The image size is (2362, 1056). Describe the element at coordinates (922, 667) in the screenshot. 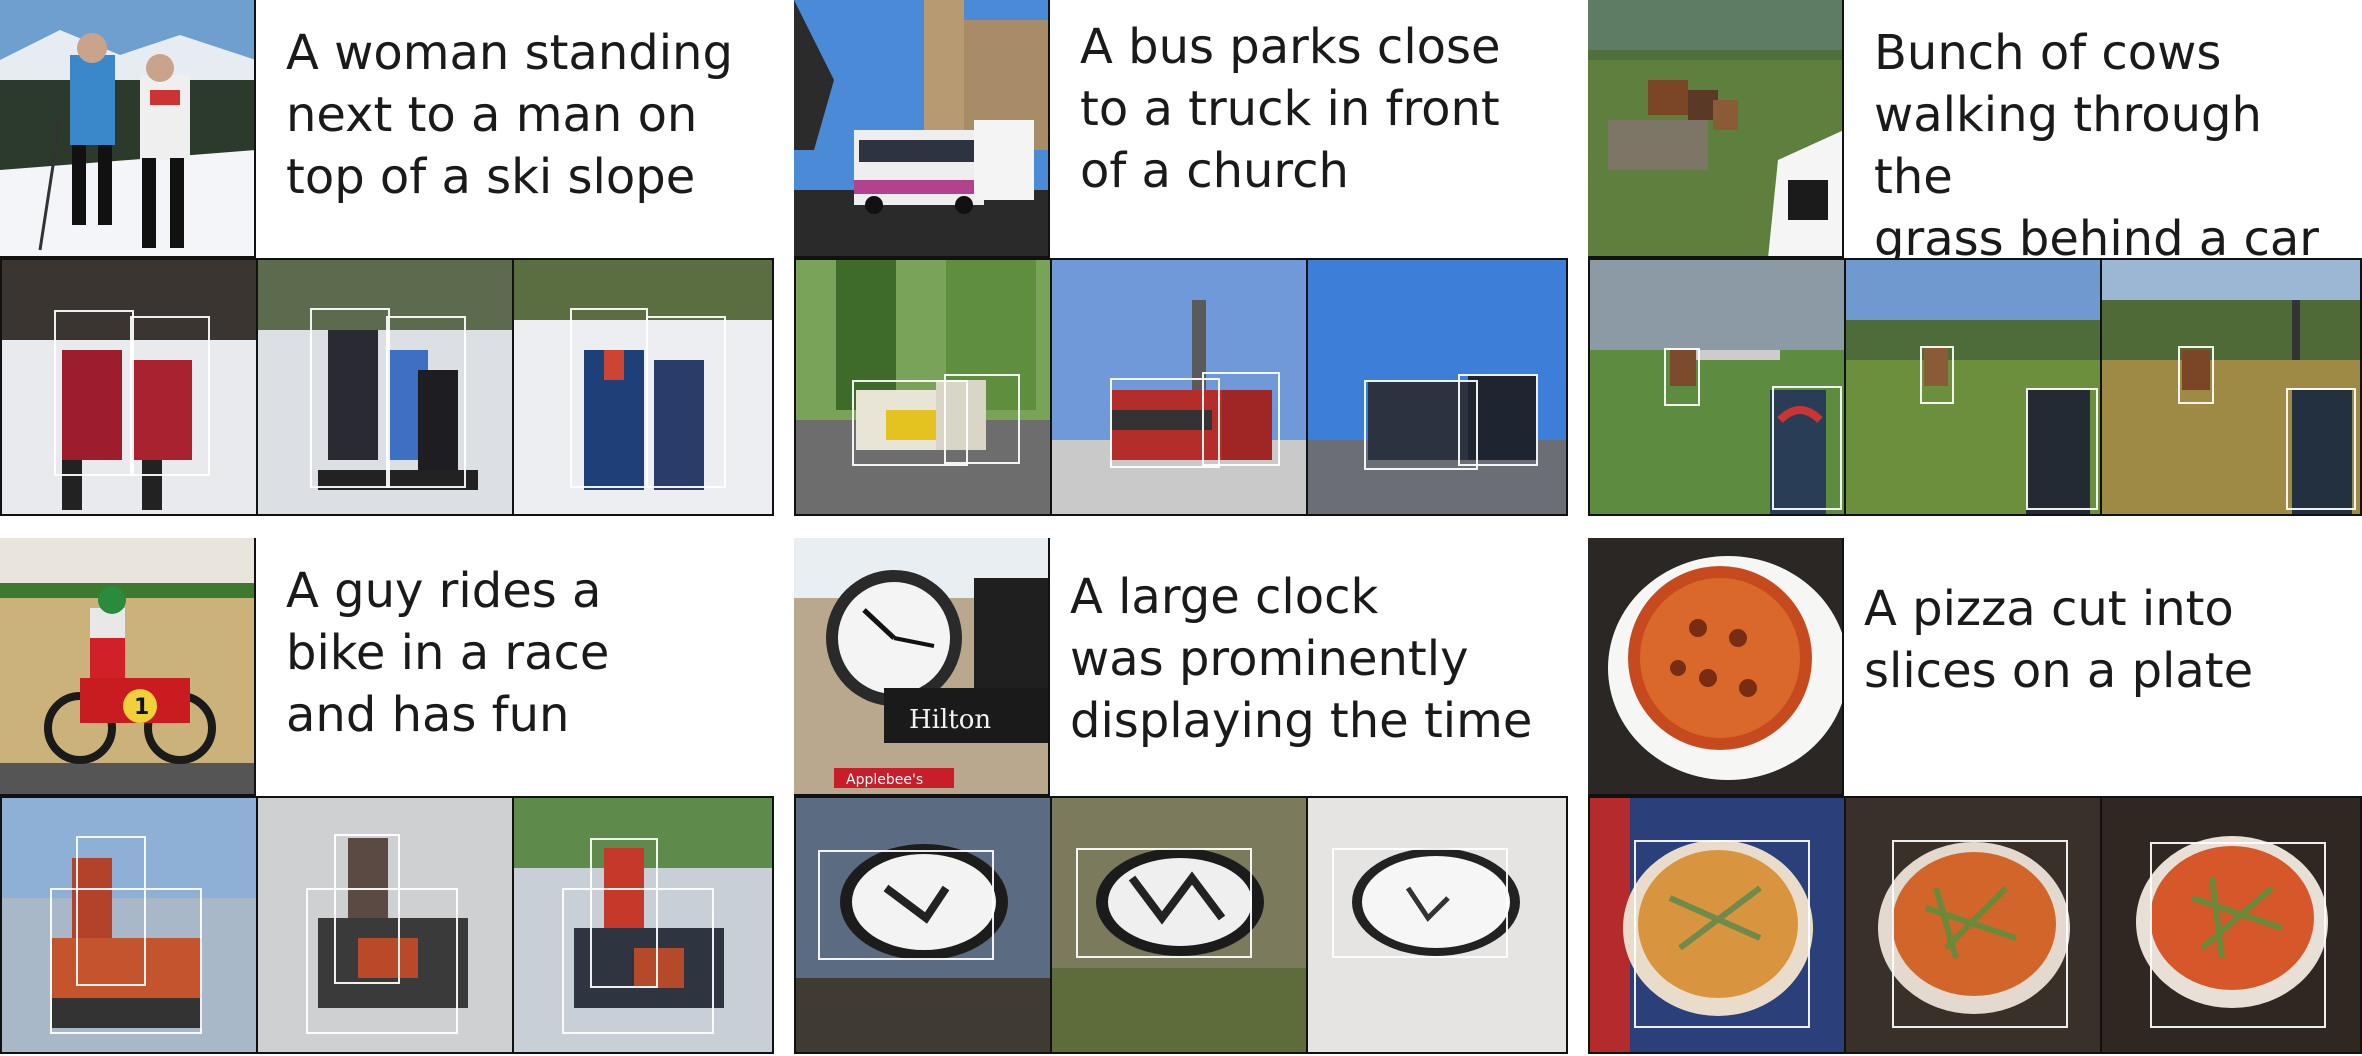

I see `street-clock-photo: Hilton Applebee's` at that location.